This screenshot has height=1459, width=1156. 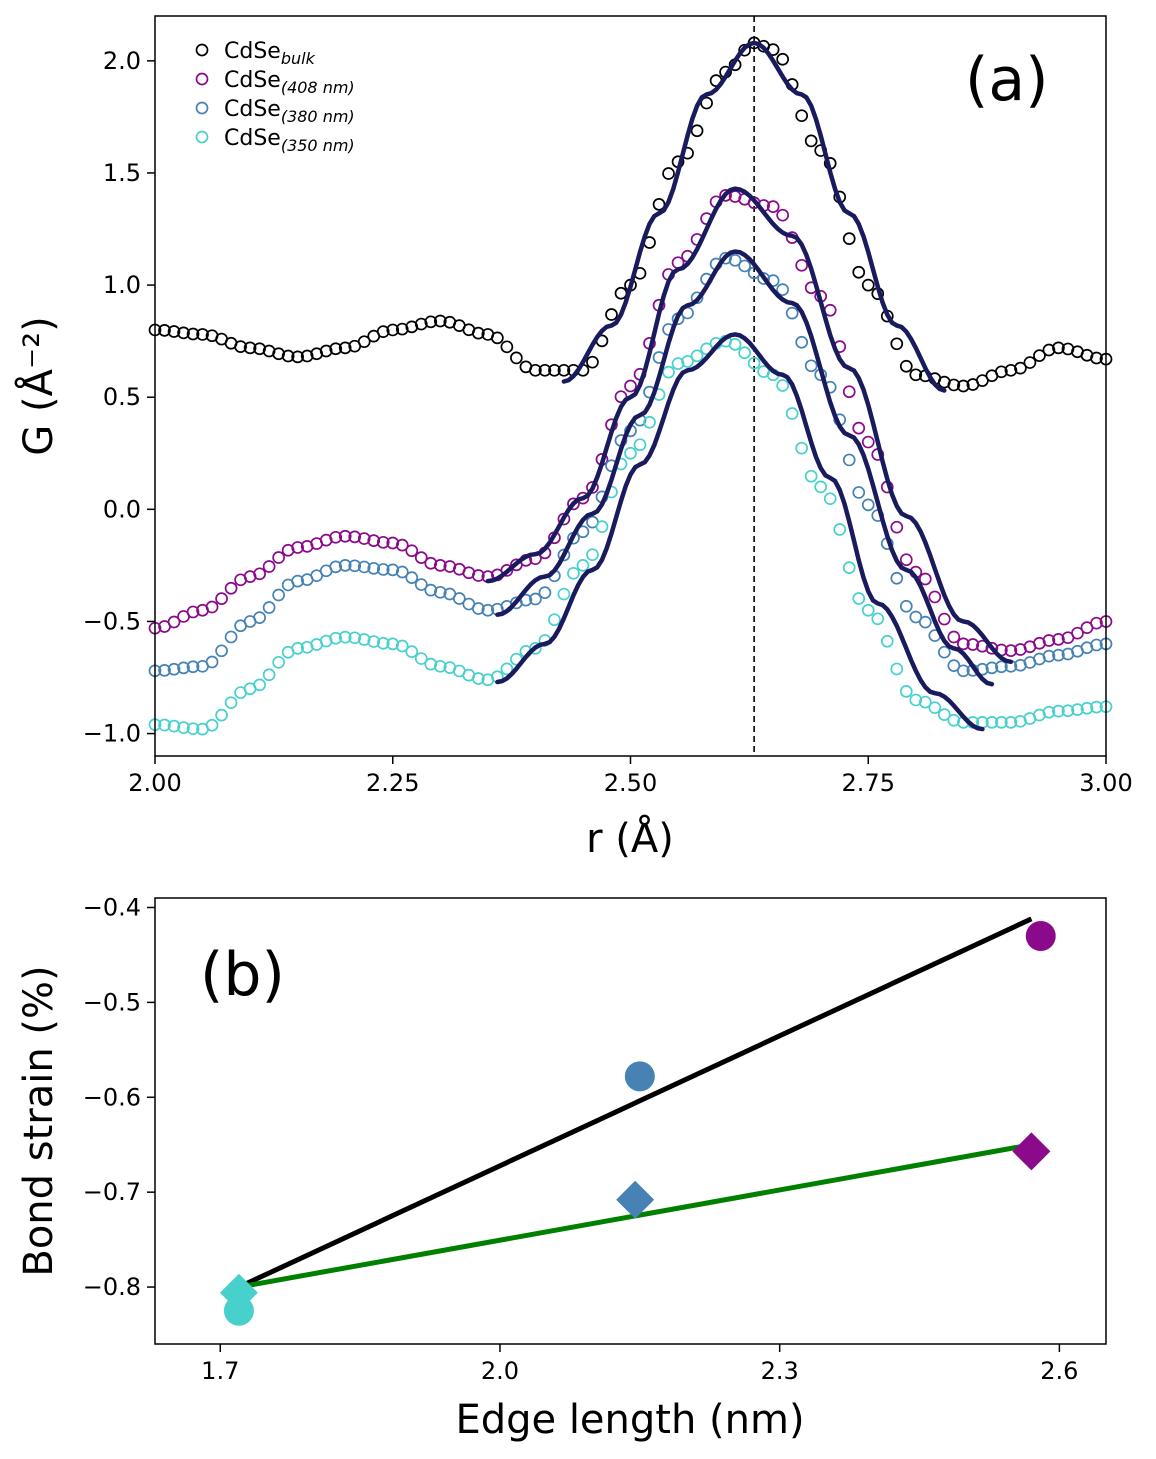 What do you see at coordinates (154, 783) in the screenshot?
I see `x-tick-label: 2.00` at bounding box center [154, 783].